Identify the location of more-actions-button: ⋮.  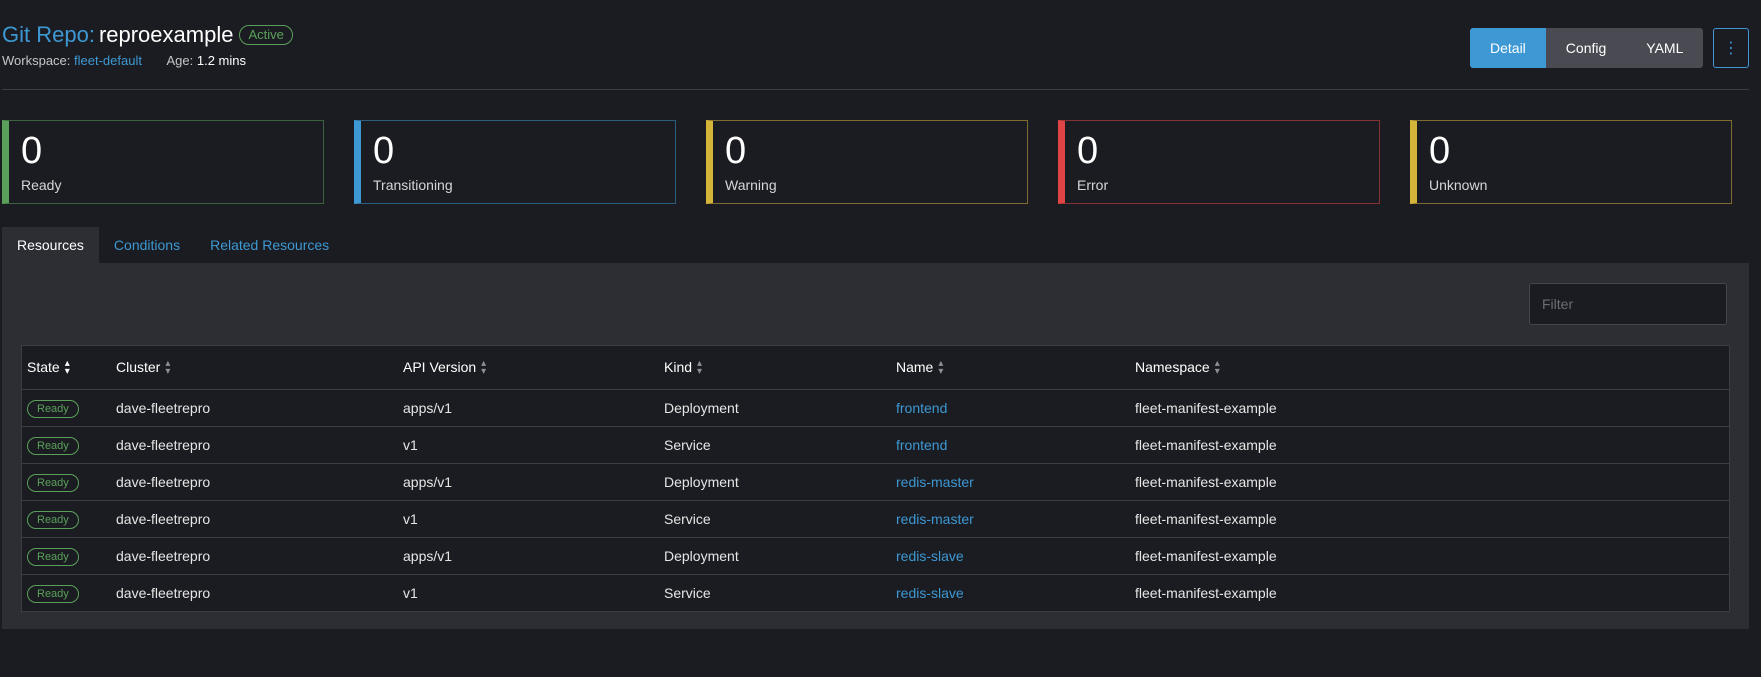
(1731, 48).